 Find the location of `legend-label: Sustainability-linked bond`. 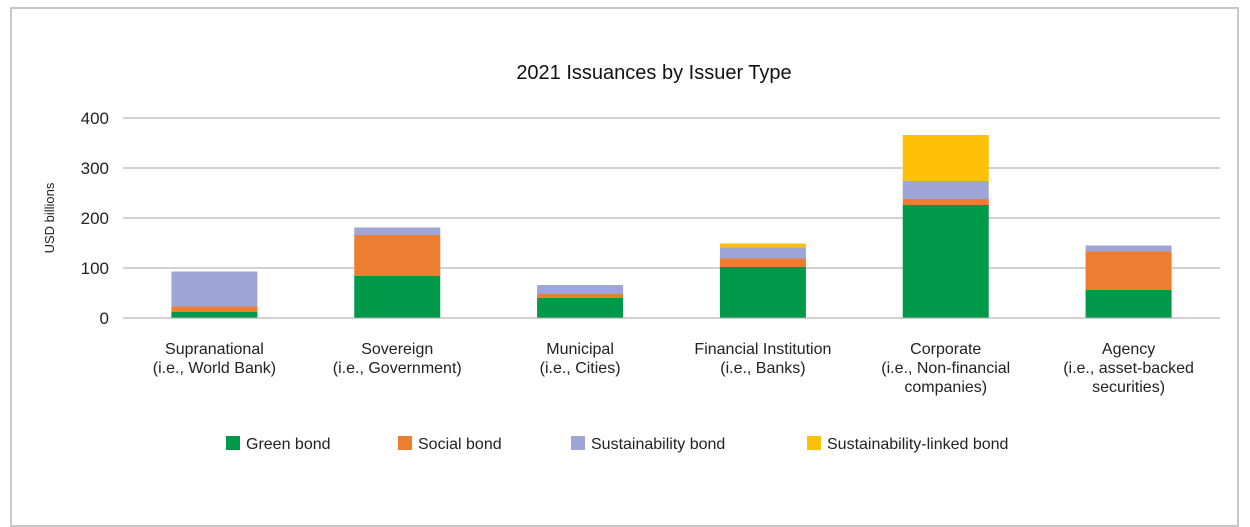

legend-label: Sustainability-linked bond is located at coordinates (917, 444).